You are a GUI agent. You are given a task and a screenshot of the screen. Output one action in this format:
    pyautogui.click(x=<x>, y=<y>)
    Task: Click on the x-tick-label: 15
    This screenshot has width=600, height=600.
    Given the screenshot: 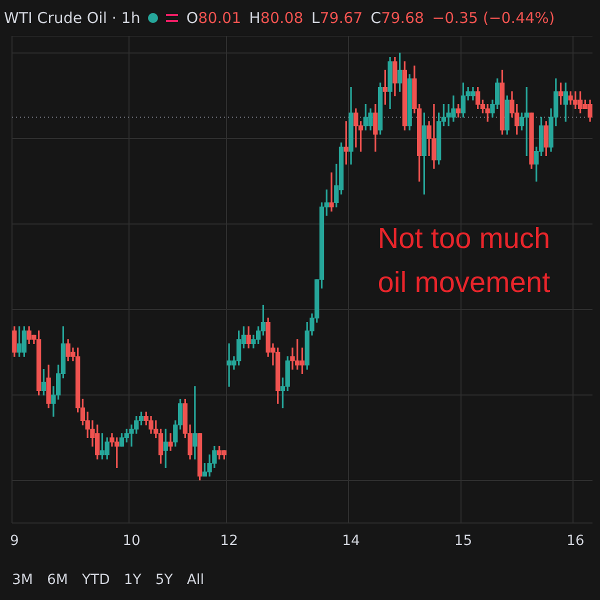 What is the action you would take?
    pyautogui.click(x=463, y=541)
    